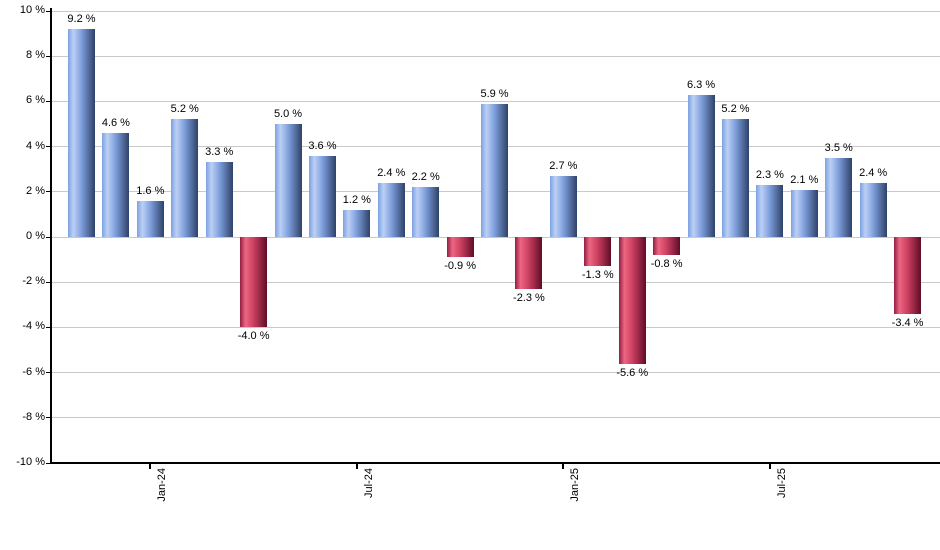 Image resolution: width=940 pixels, height=550 pixels. Describe the element at coordinates (35, 145) in the screenshot. I see `y-axis-tick-label: 4 %` at that location.